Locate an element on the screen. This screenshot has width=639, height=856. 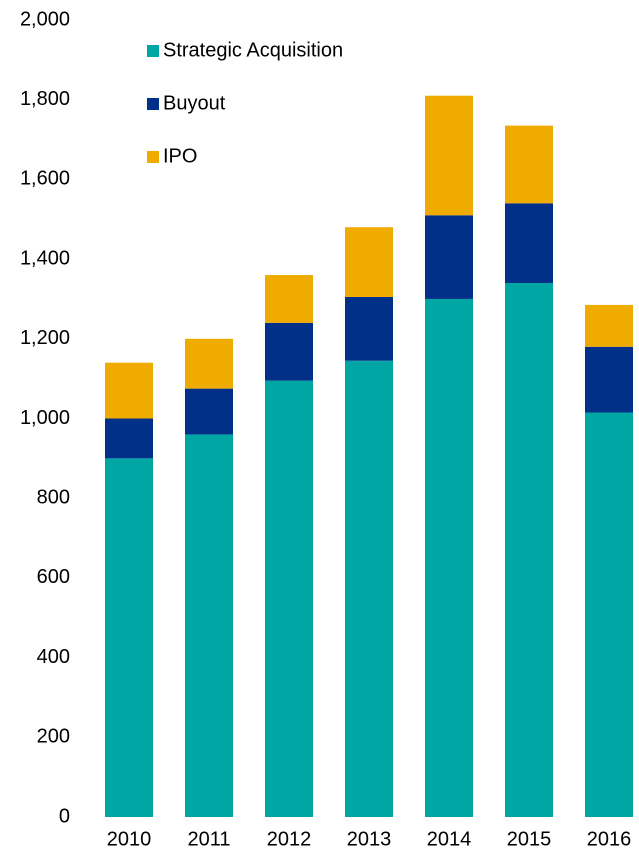
y-tick-label: 400 is located at coordinates (53, 657).